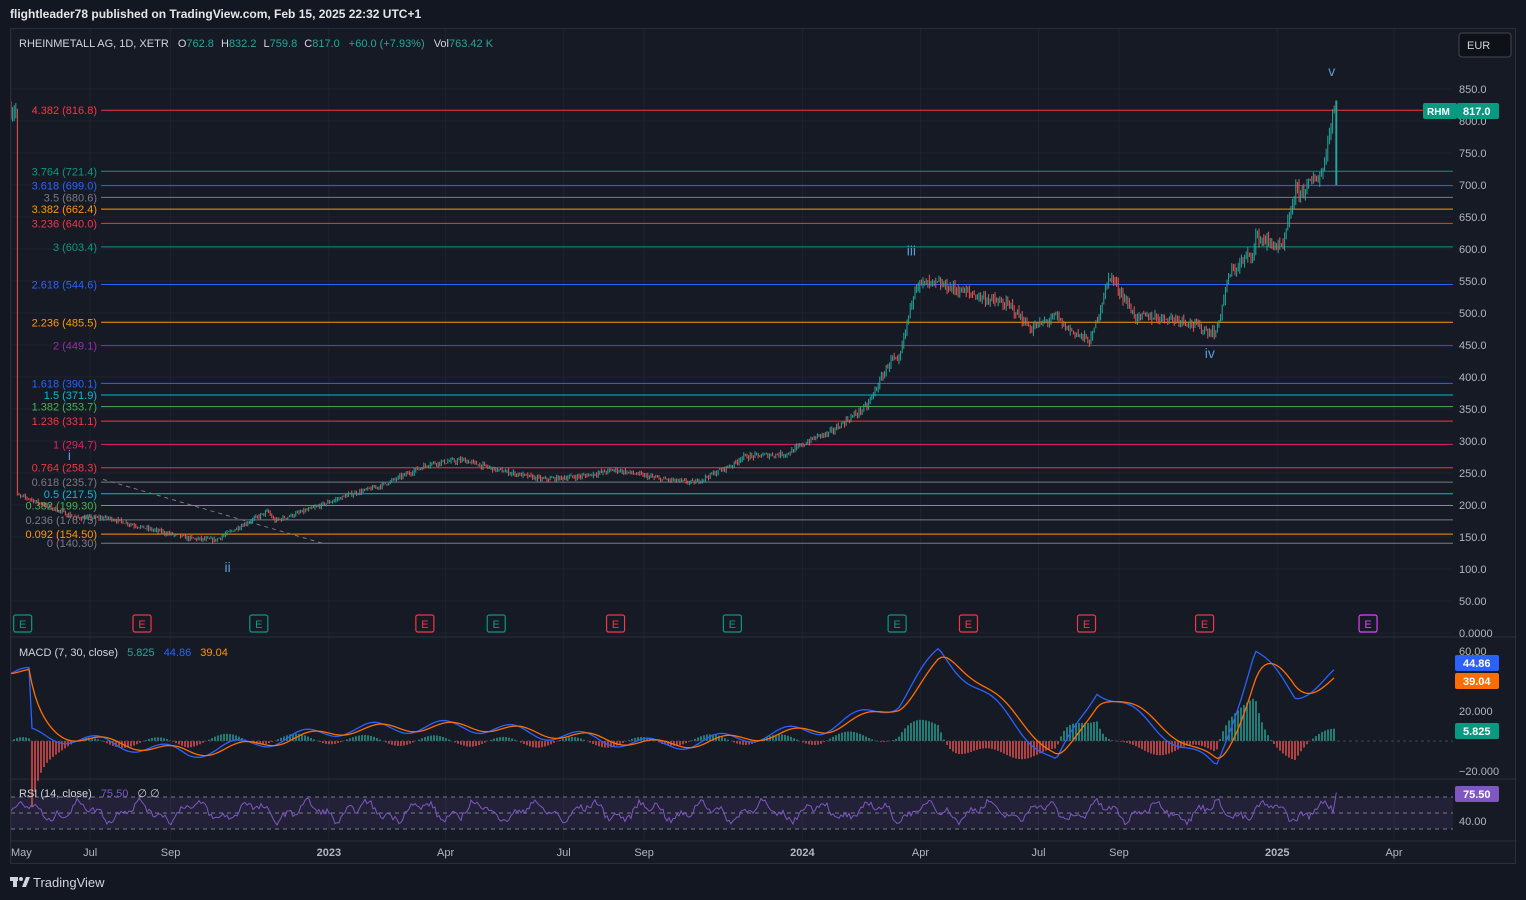  What do you see at coordinates (1477, 681) in the screenshot?
I see `signal-tag` at bounding box center [1477, 681].